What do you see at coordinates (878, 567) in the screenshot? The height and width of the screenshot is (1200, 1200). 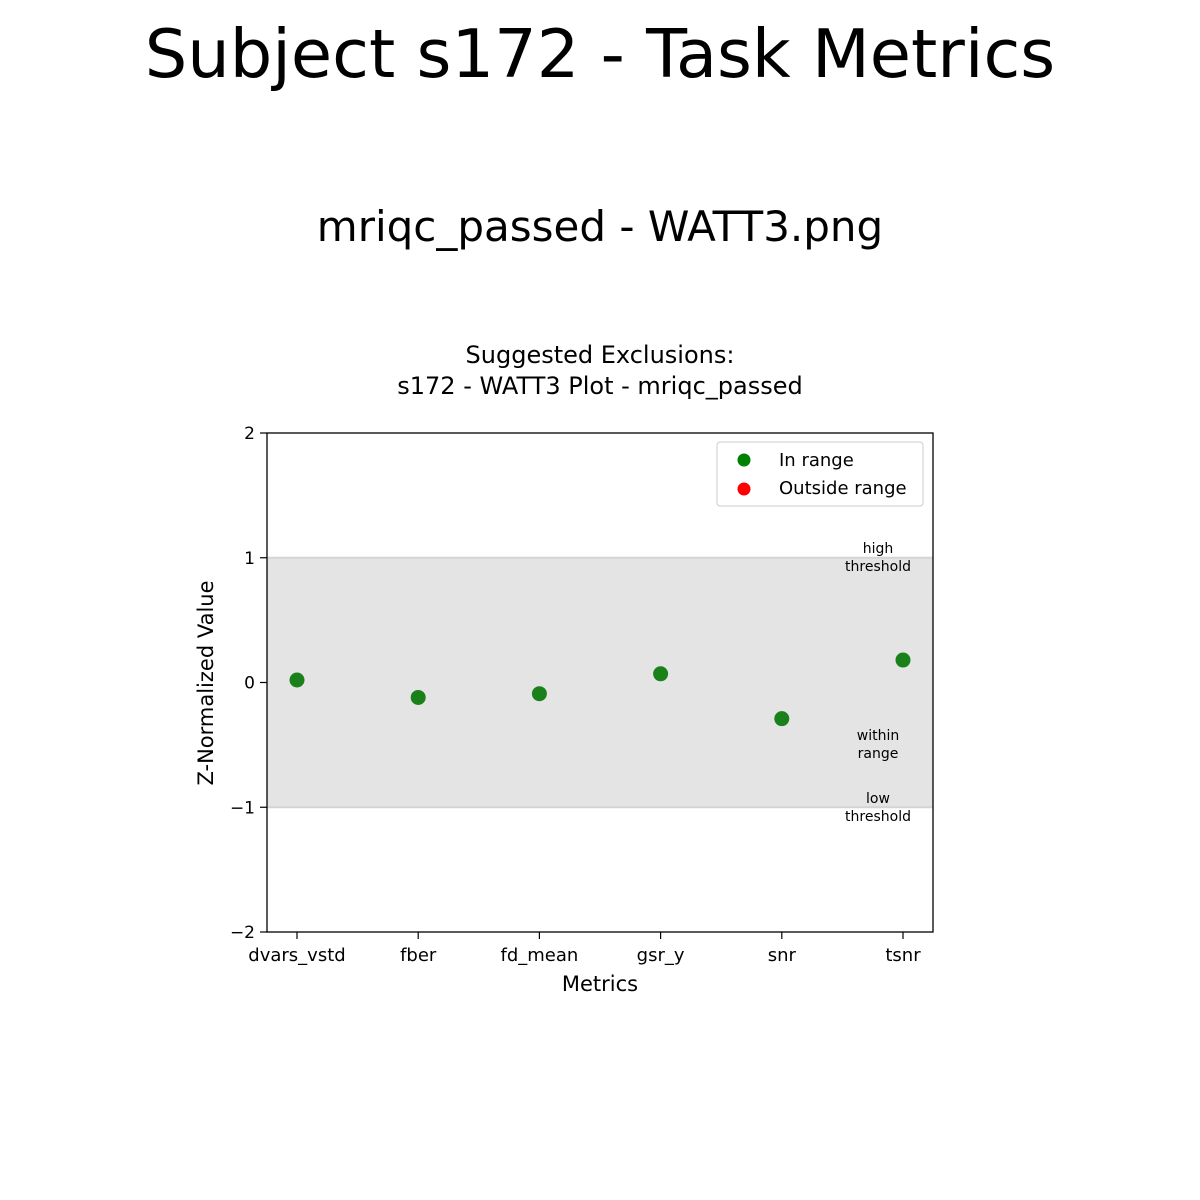 I see `high-threshold-label-line-2: threshold` at bounding box center [878, 567].